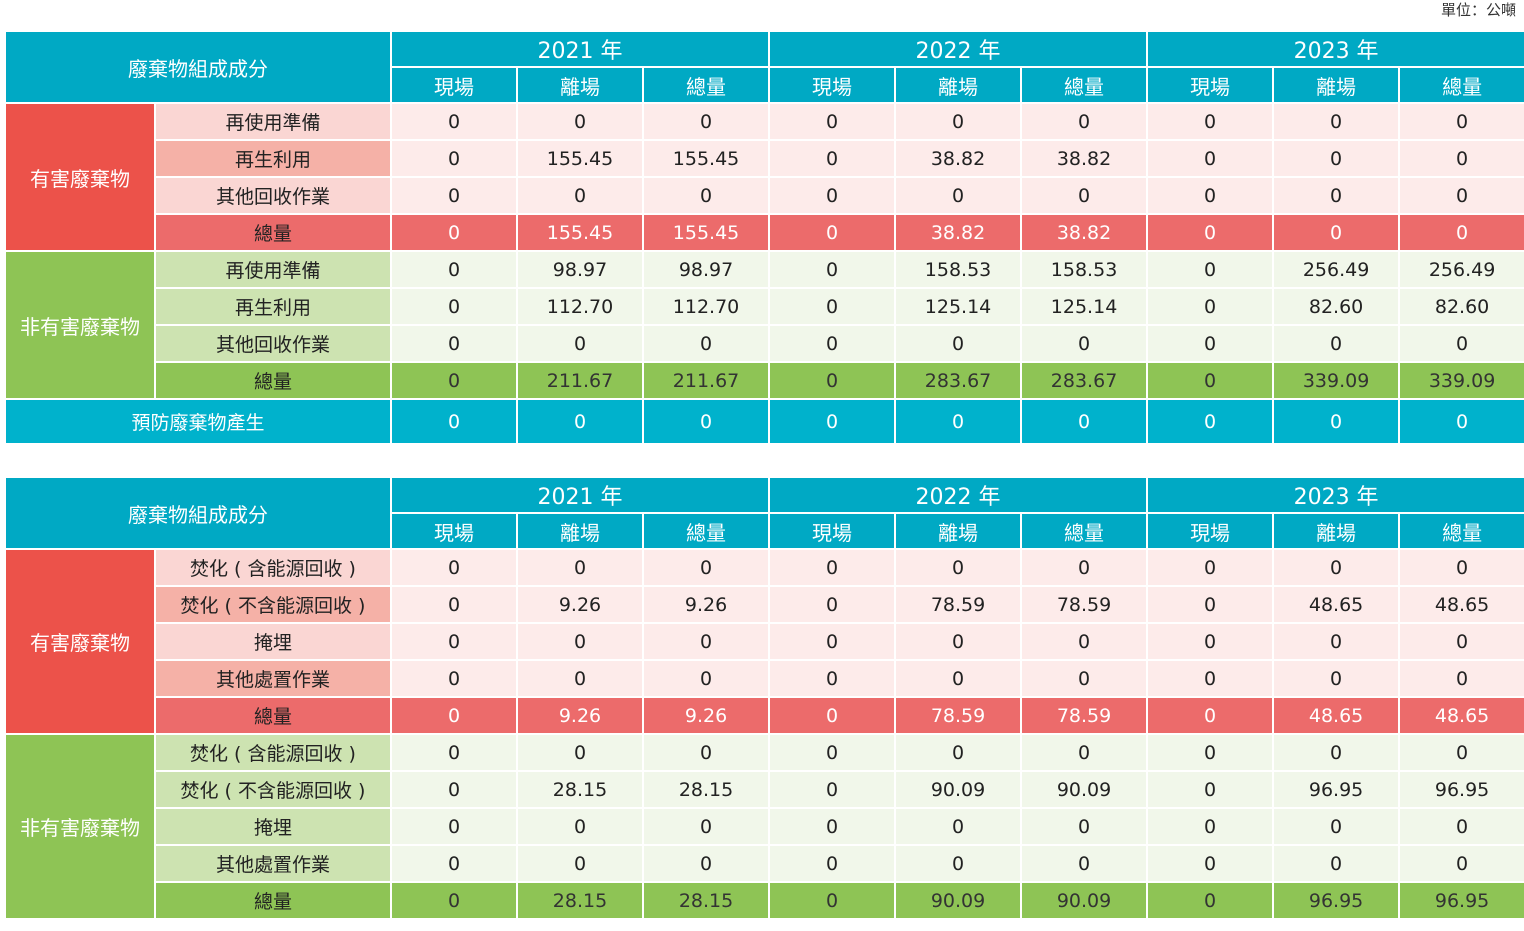  I want to click on value-cell: 96.95, so click(1336, 789).